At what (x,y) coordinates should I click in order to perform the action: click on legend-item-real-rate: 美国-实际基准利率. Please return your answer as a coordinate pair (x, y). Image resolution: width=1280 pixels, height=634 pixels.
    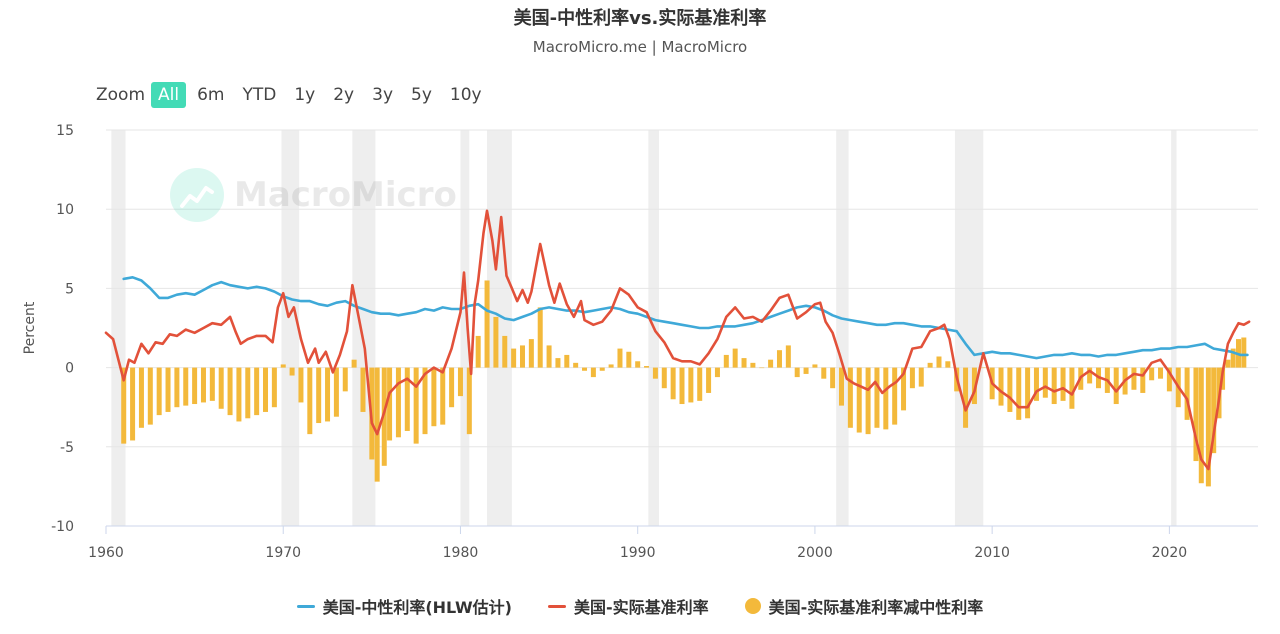
    Looking at the image, I should click on (628, 606).